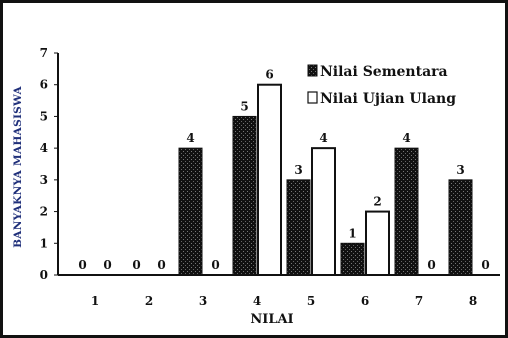  What do you see at coordinates (365, 301) in the screenshot?
I see `x-tick-label: 6` at bounding box center [365, 301].